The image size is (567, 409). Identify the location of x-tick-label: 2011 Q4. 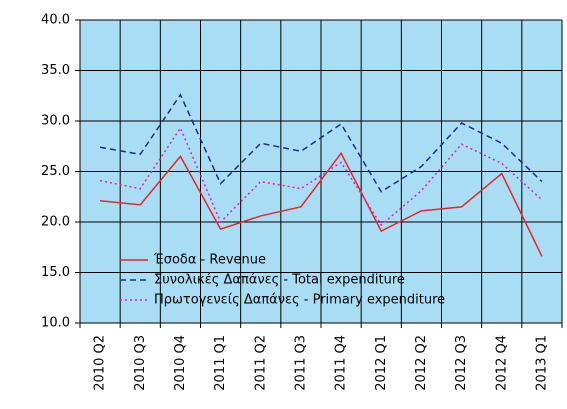
(341, 363).